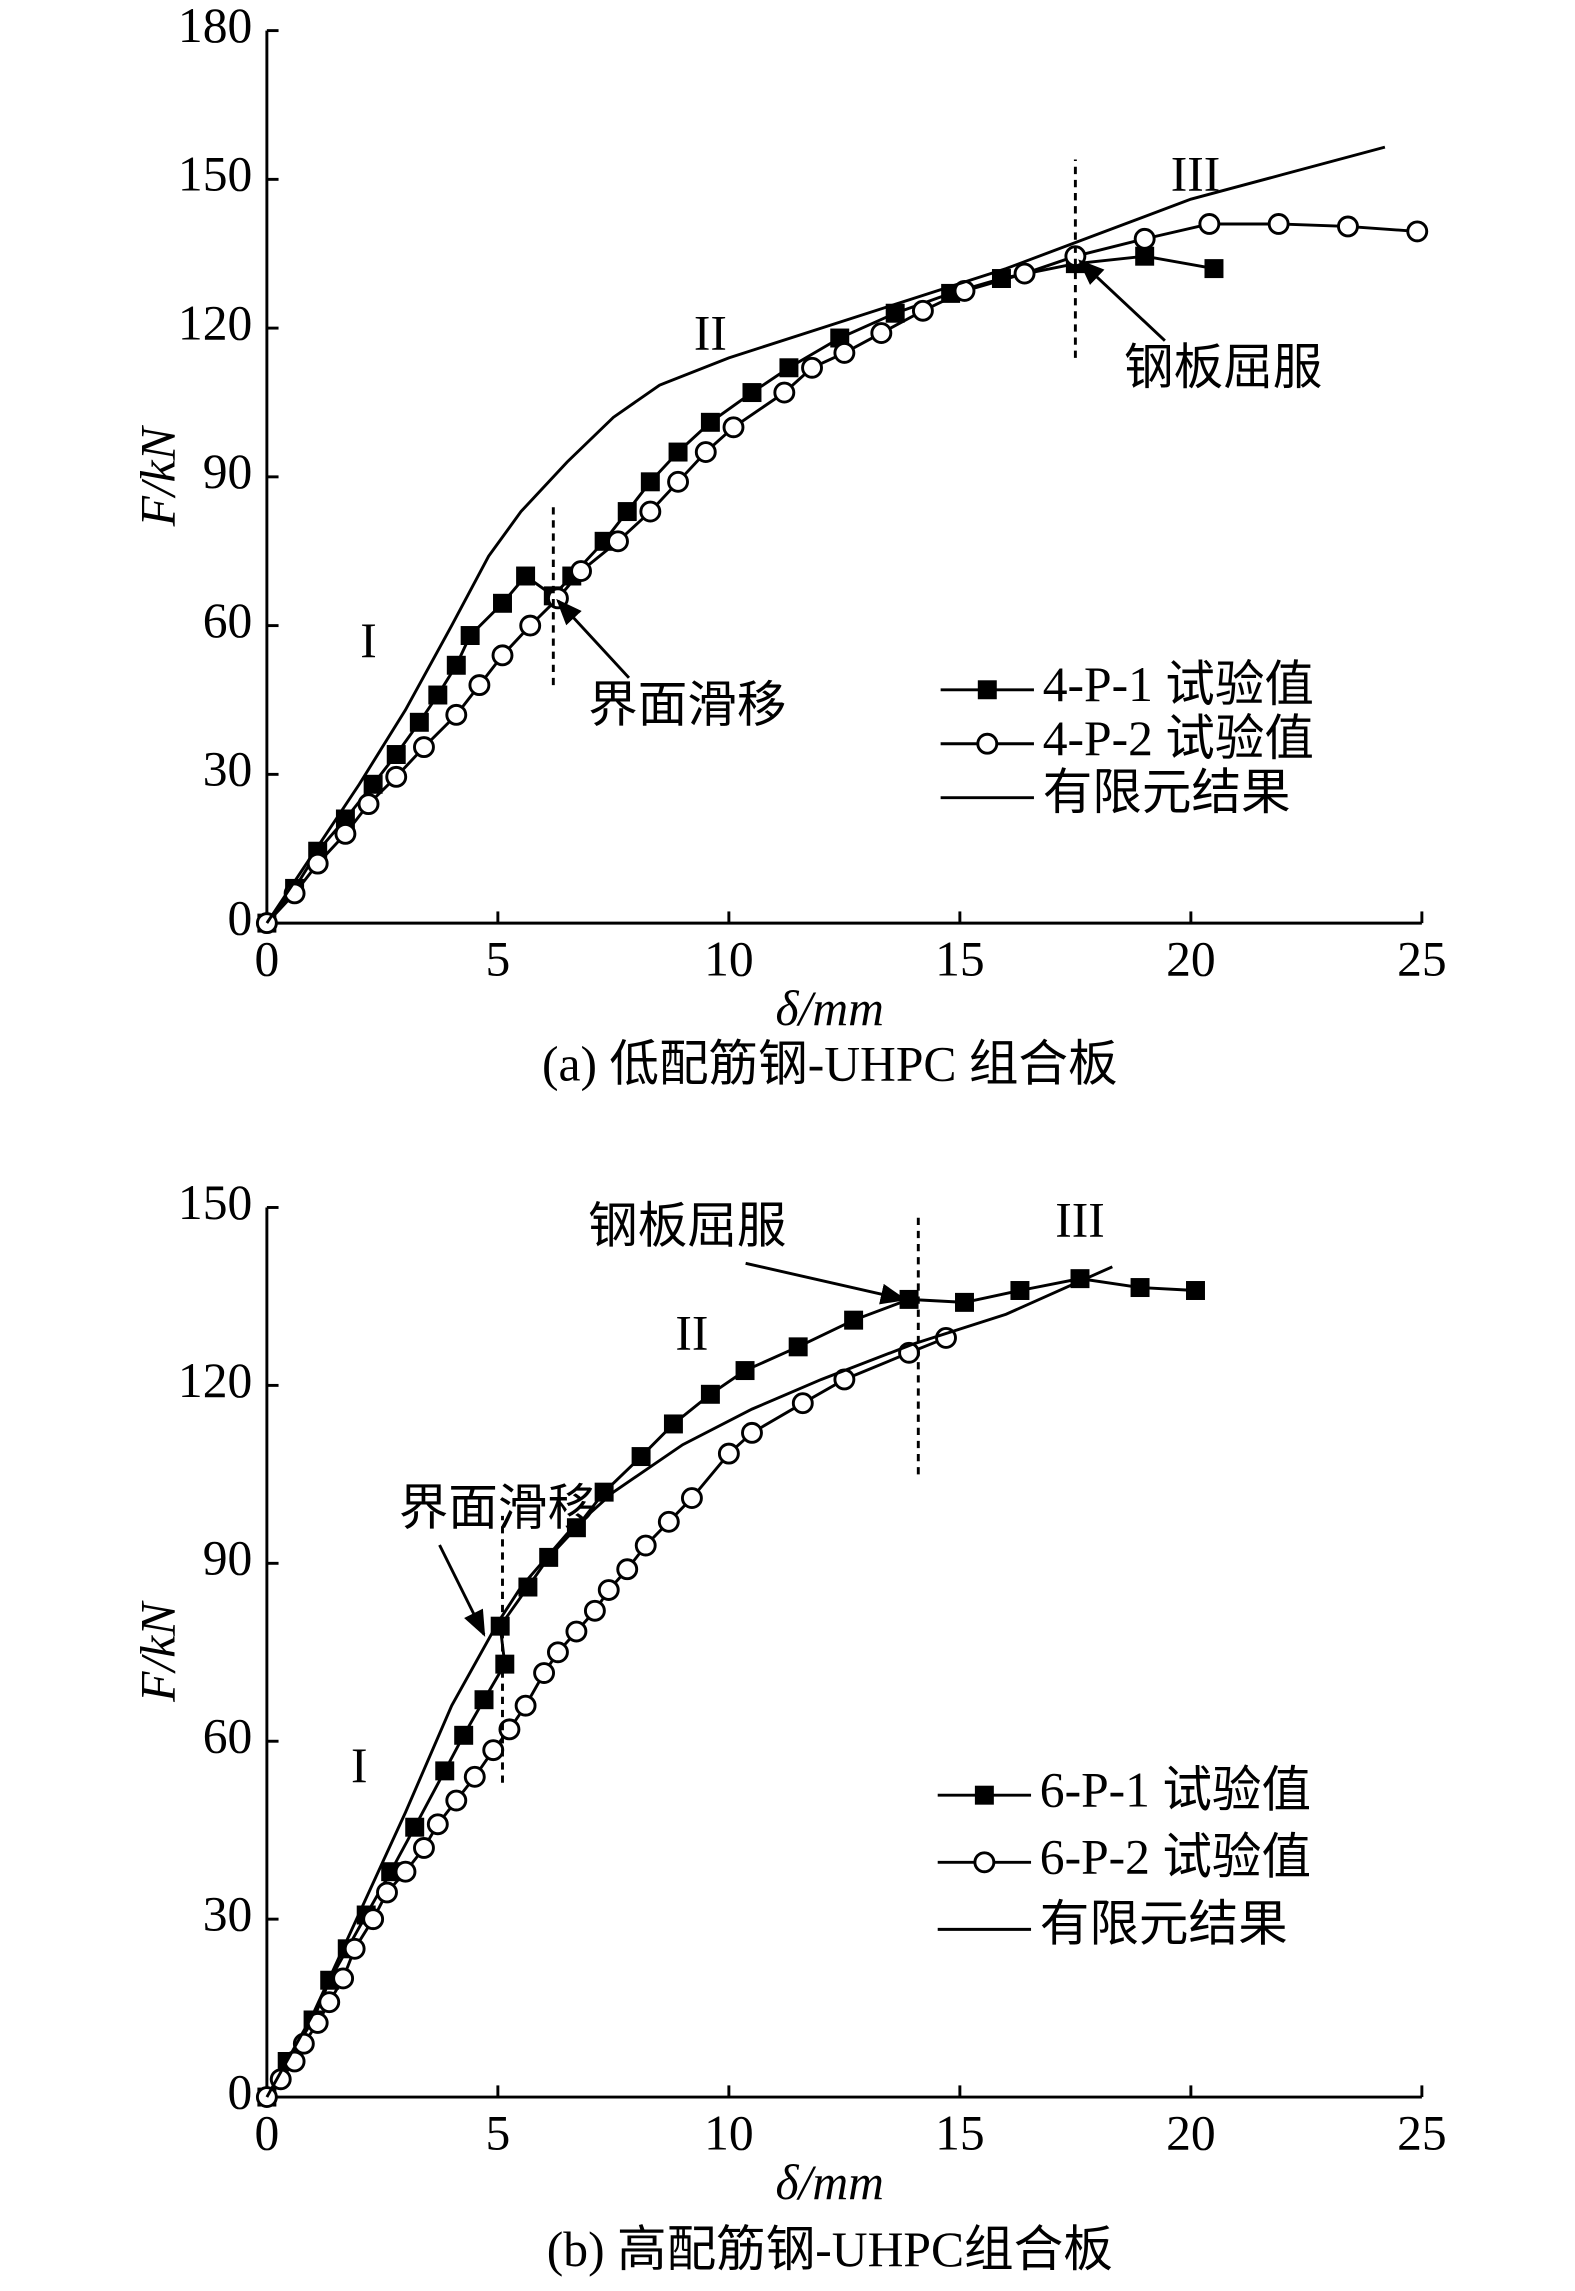 The height and width of the screenshot is (2291, 1575). I want to click on legend-label: 6-P-2 试验值, so click(1175, 1857).